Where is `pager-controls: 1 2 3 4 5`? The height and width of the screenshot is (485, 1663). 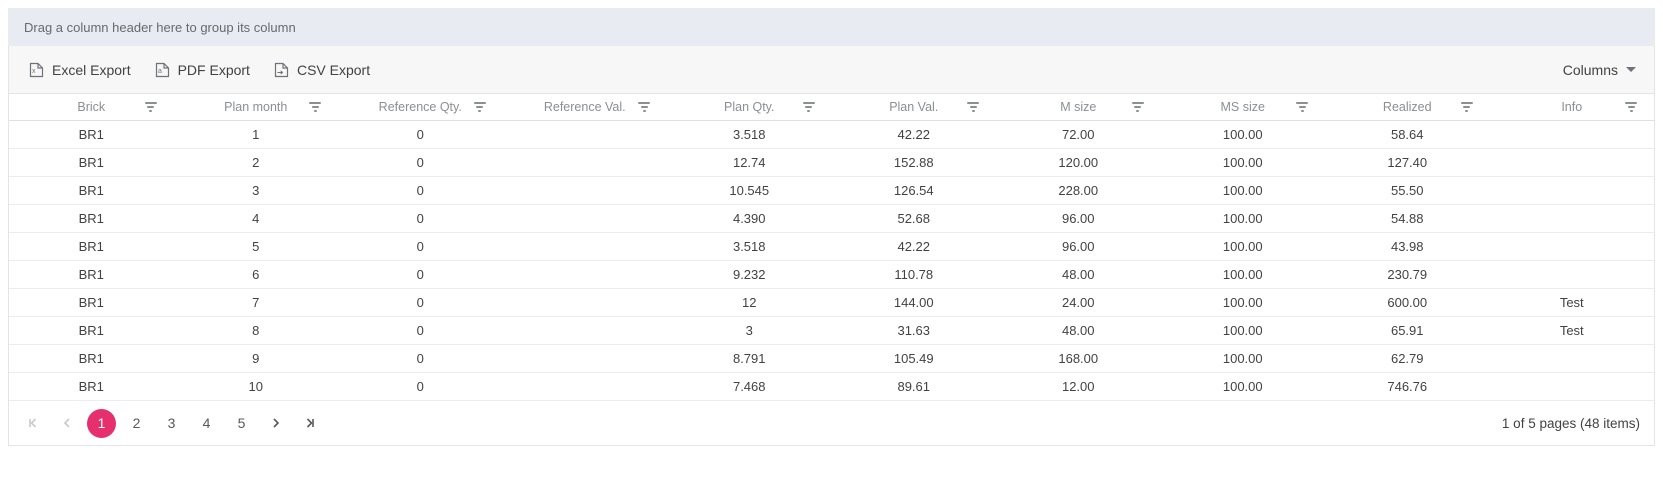
pager-controls: 1 2 3 4 5 is located at coordinates (171, 423).